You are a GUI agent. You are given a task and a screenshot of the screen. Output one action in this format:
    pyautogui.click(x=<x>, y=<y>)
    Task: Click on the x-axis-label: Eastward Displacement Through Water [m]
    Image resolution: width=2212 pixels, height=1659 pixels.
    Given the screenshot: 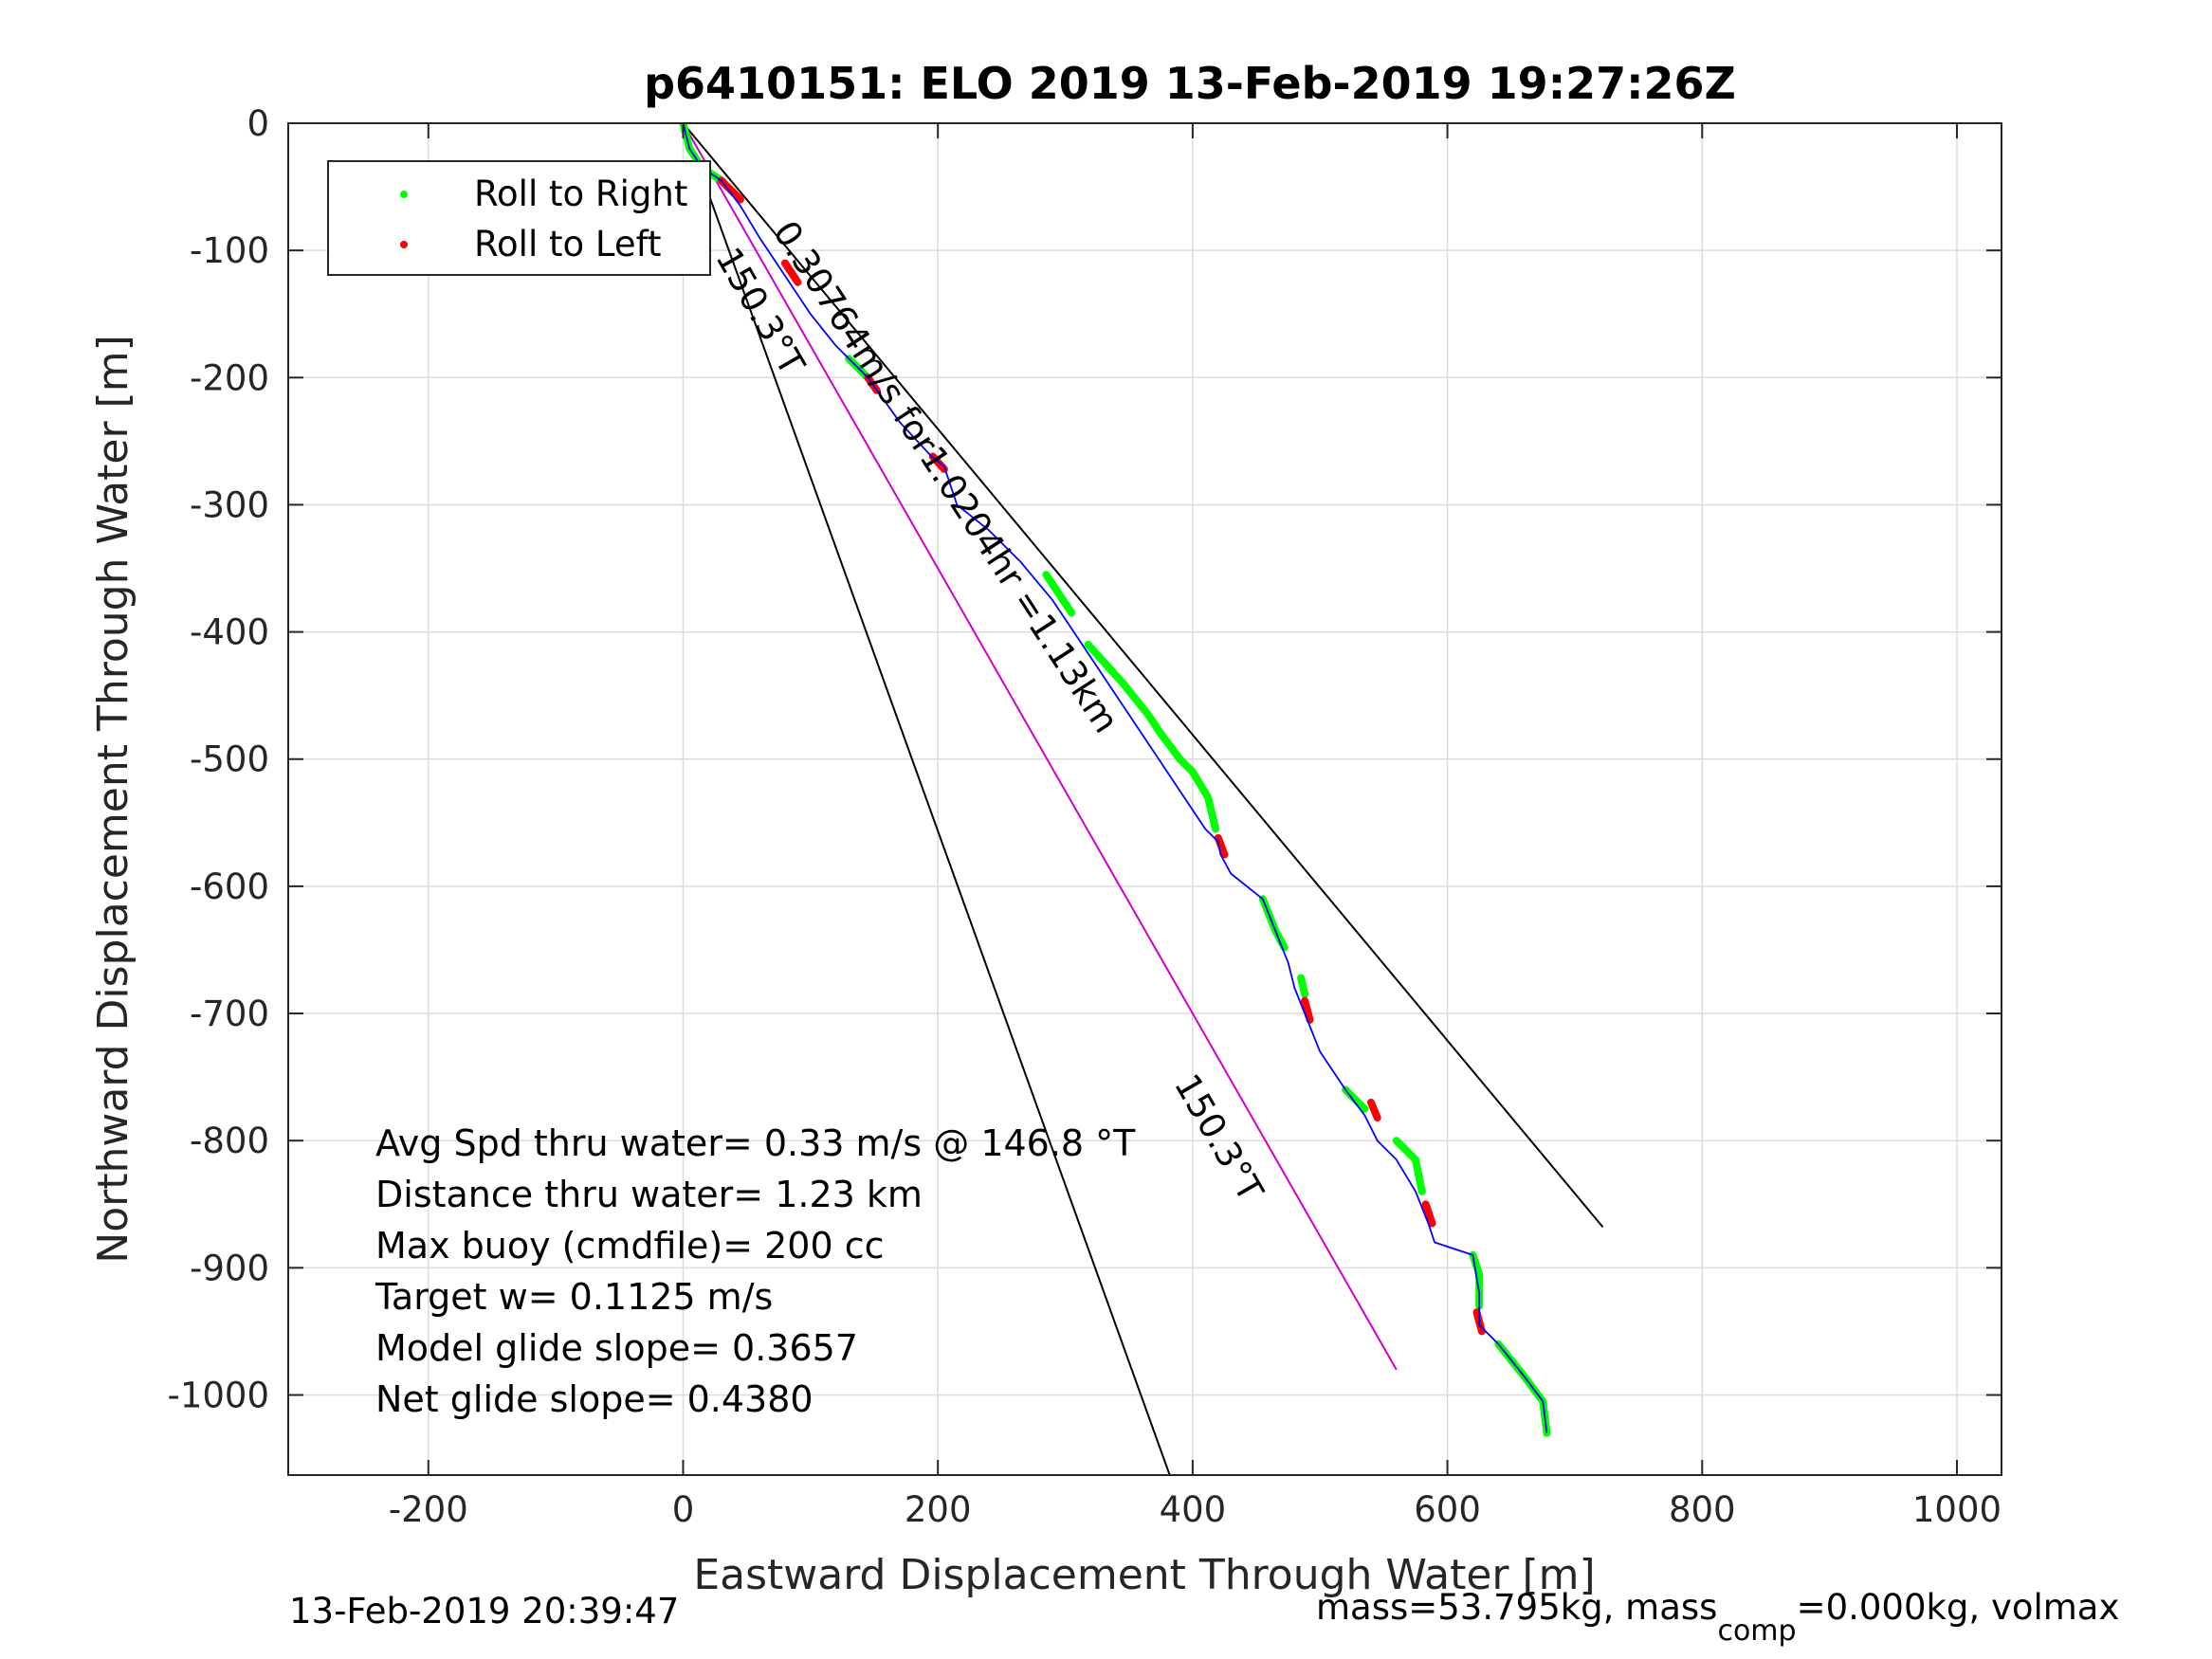 What is the action you would take?
    pyautogui.click(x=1144, y=1575)
    